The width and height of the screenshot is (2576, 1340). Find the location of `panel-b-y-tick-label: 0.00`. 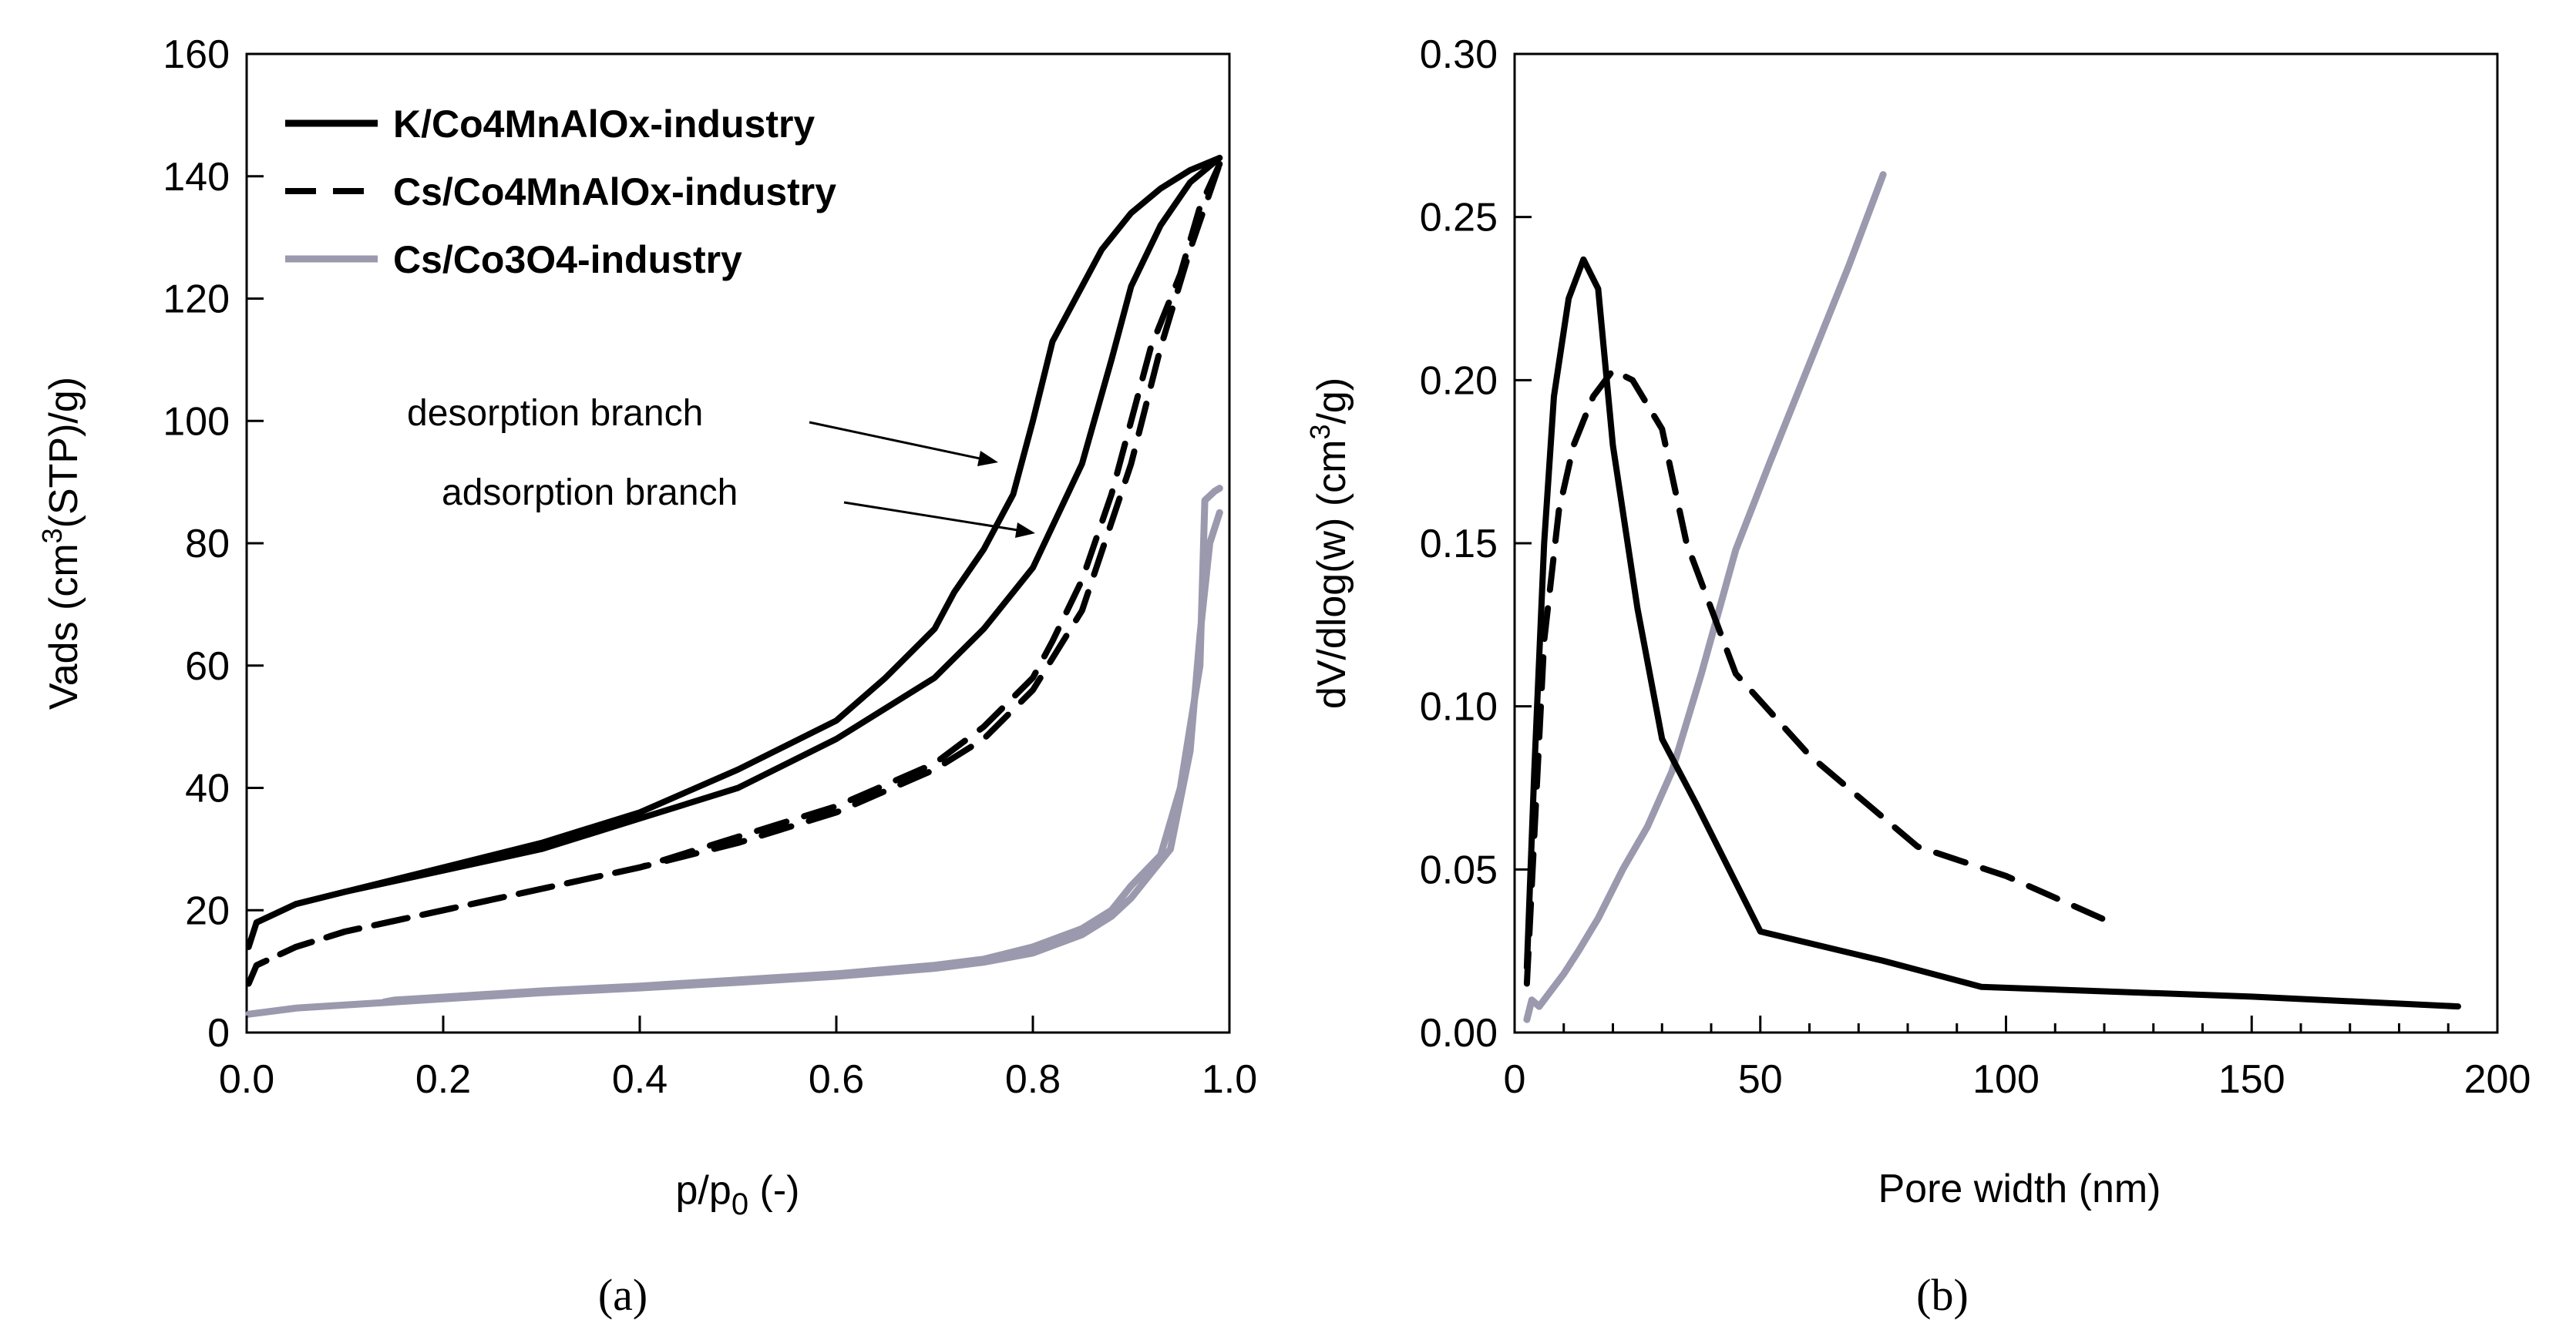

panel-b-y-tick-label: 0.00 is located at coordinates (1459, 1033).